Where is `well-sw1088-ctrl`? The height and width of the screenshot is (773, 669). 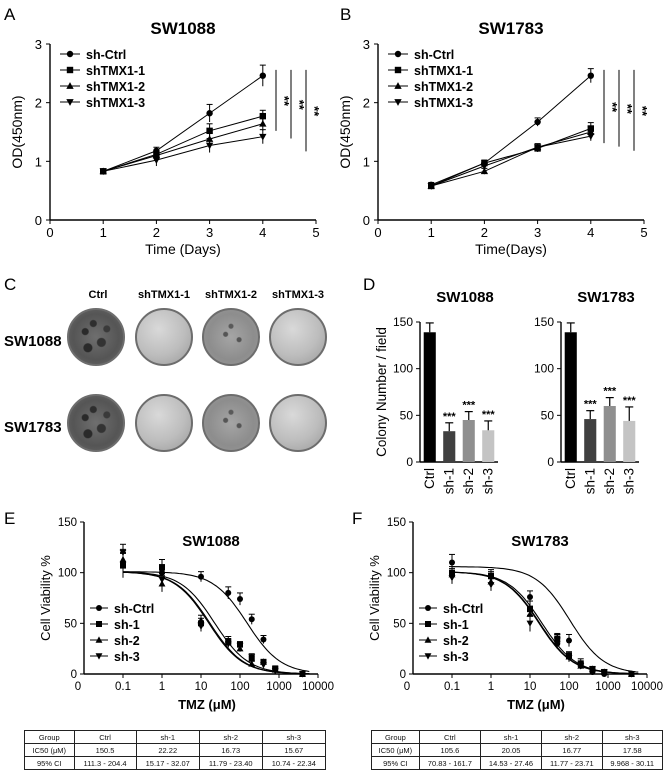 well-sw1088-ctrl is located at coordinates (96, 337).